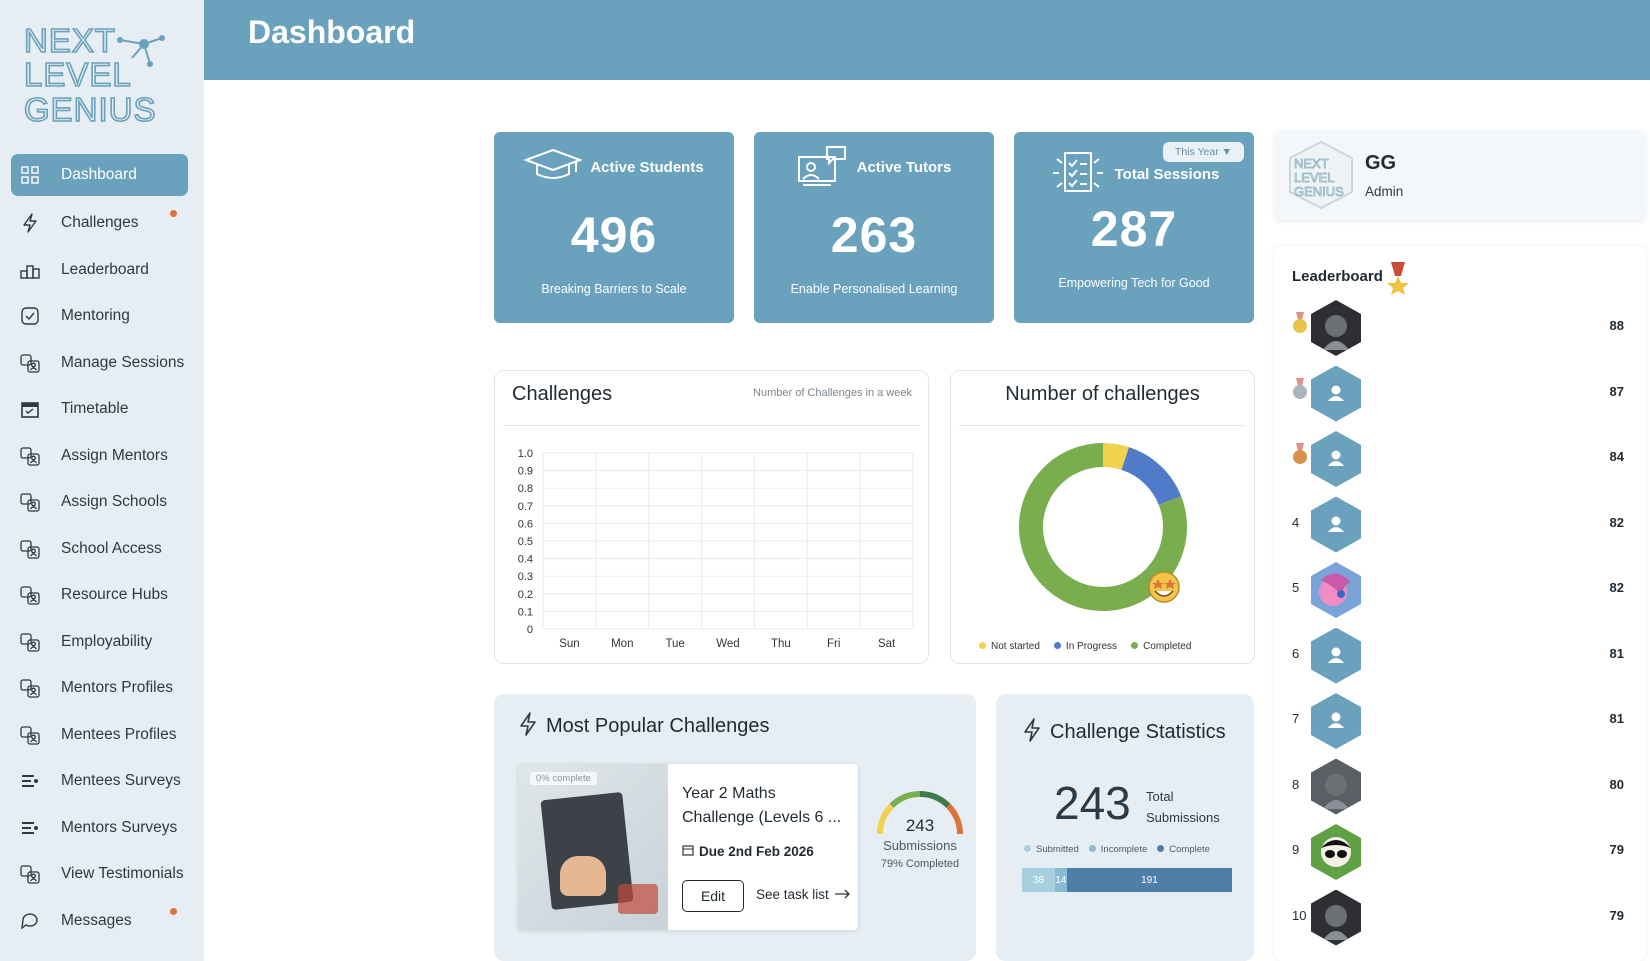 This screenshot has height=961, width=1650. Describe the element at coordinates (525, 524) in the screenshot. I see `y-tick-label: 0.6` at that location.